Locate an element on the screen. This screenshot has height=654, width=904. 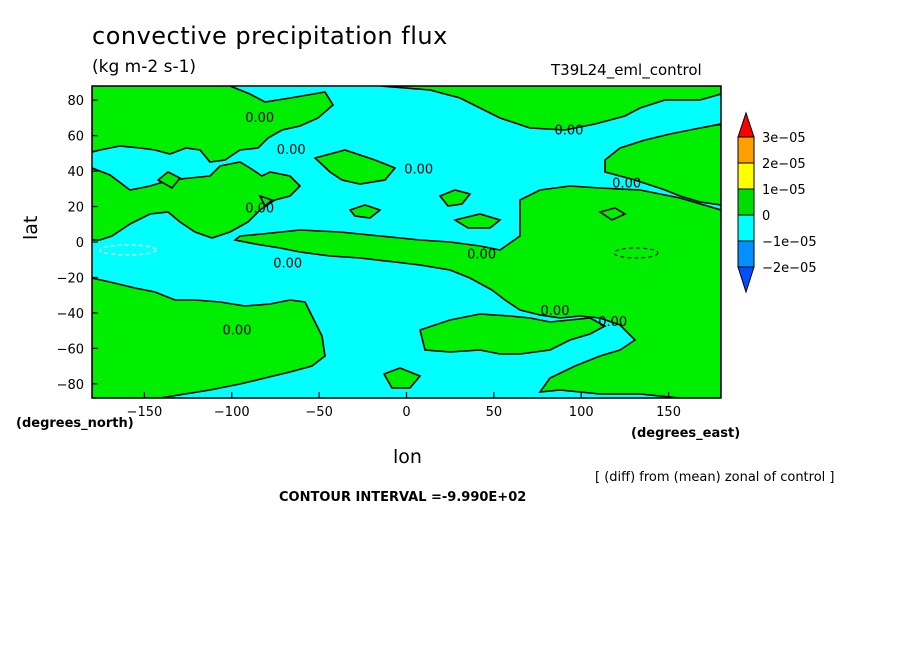
diff-note: [ (diff) from (mean) zonal of control ] is located at coordinates (715, 477).